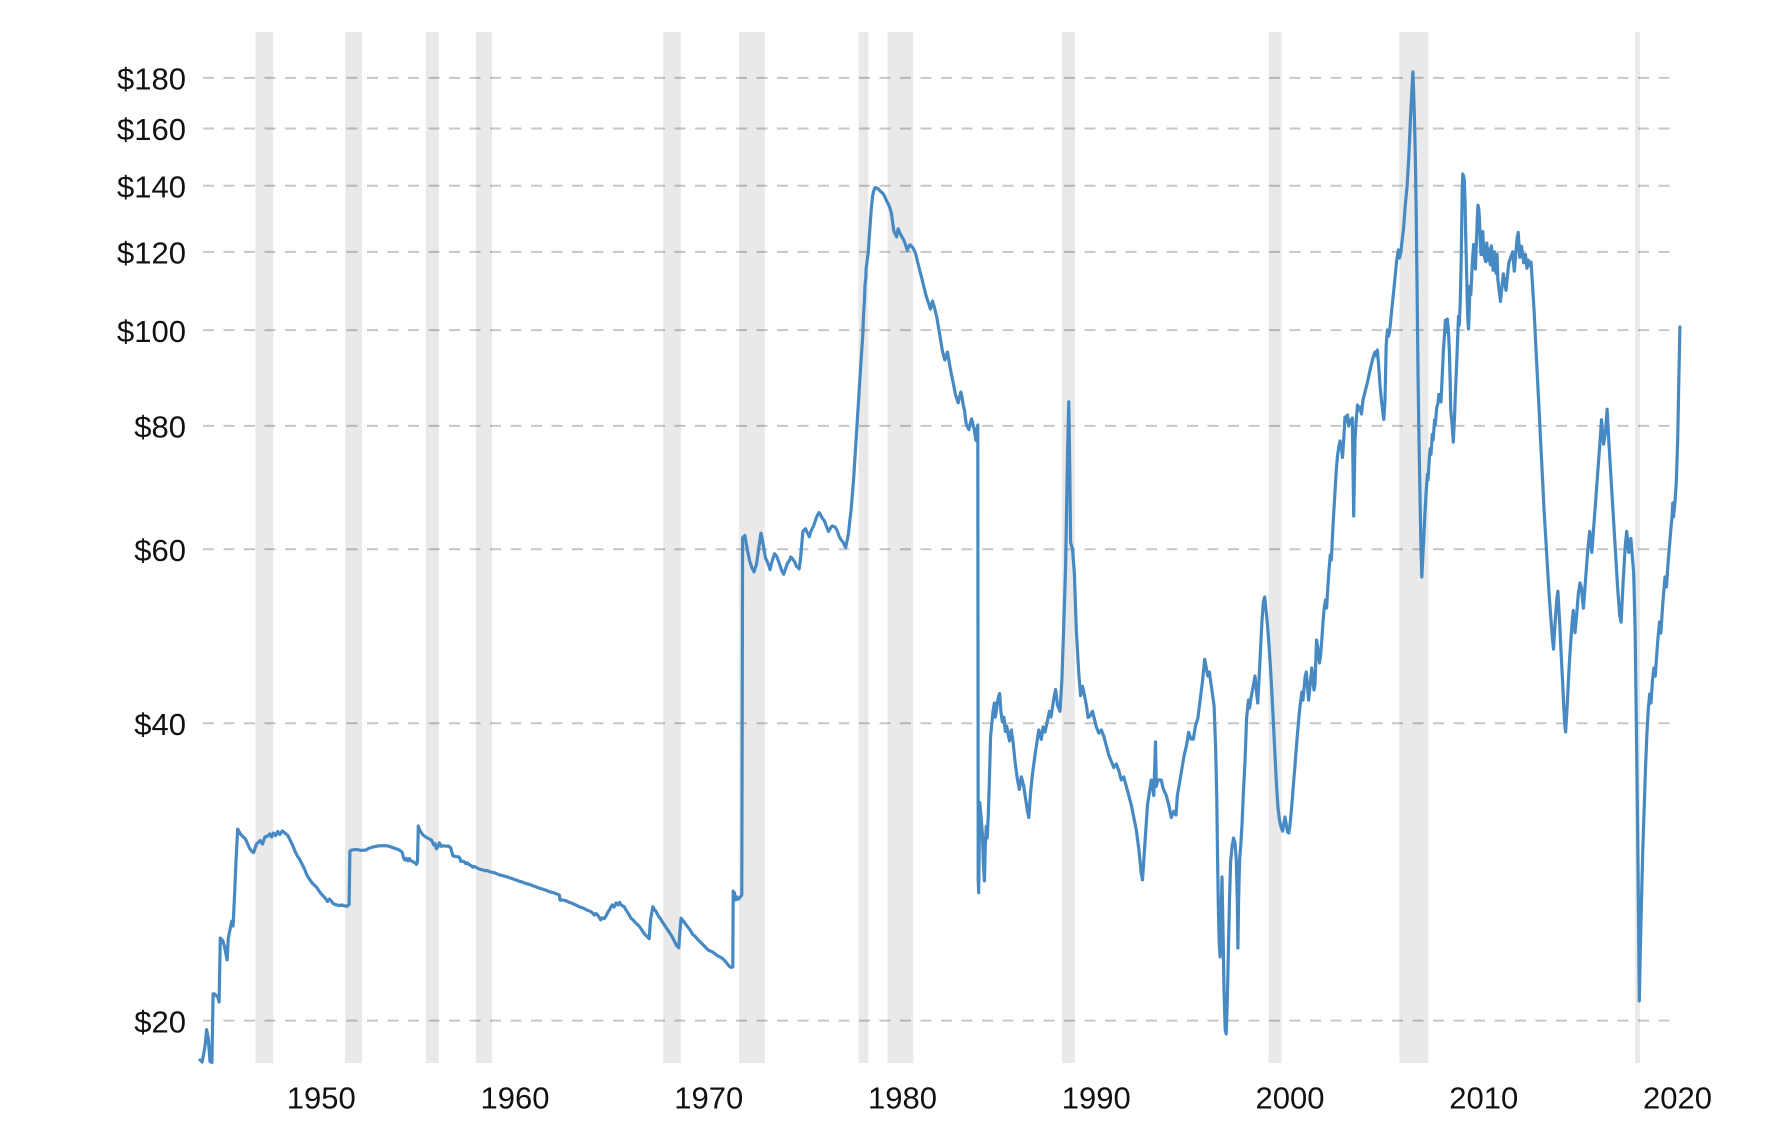  Describe the element at coordinates (321, 1098) in the screenshot. I see `x-tick-label-1950: 1950` at that location.